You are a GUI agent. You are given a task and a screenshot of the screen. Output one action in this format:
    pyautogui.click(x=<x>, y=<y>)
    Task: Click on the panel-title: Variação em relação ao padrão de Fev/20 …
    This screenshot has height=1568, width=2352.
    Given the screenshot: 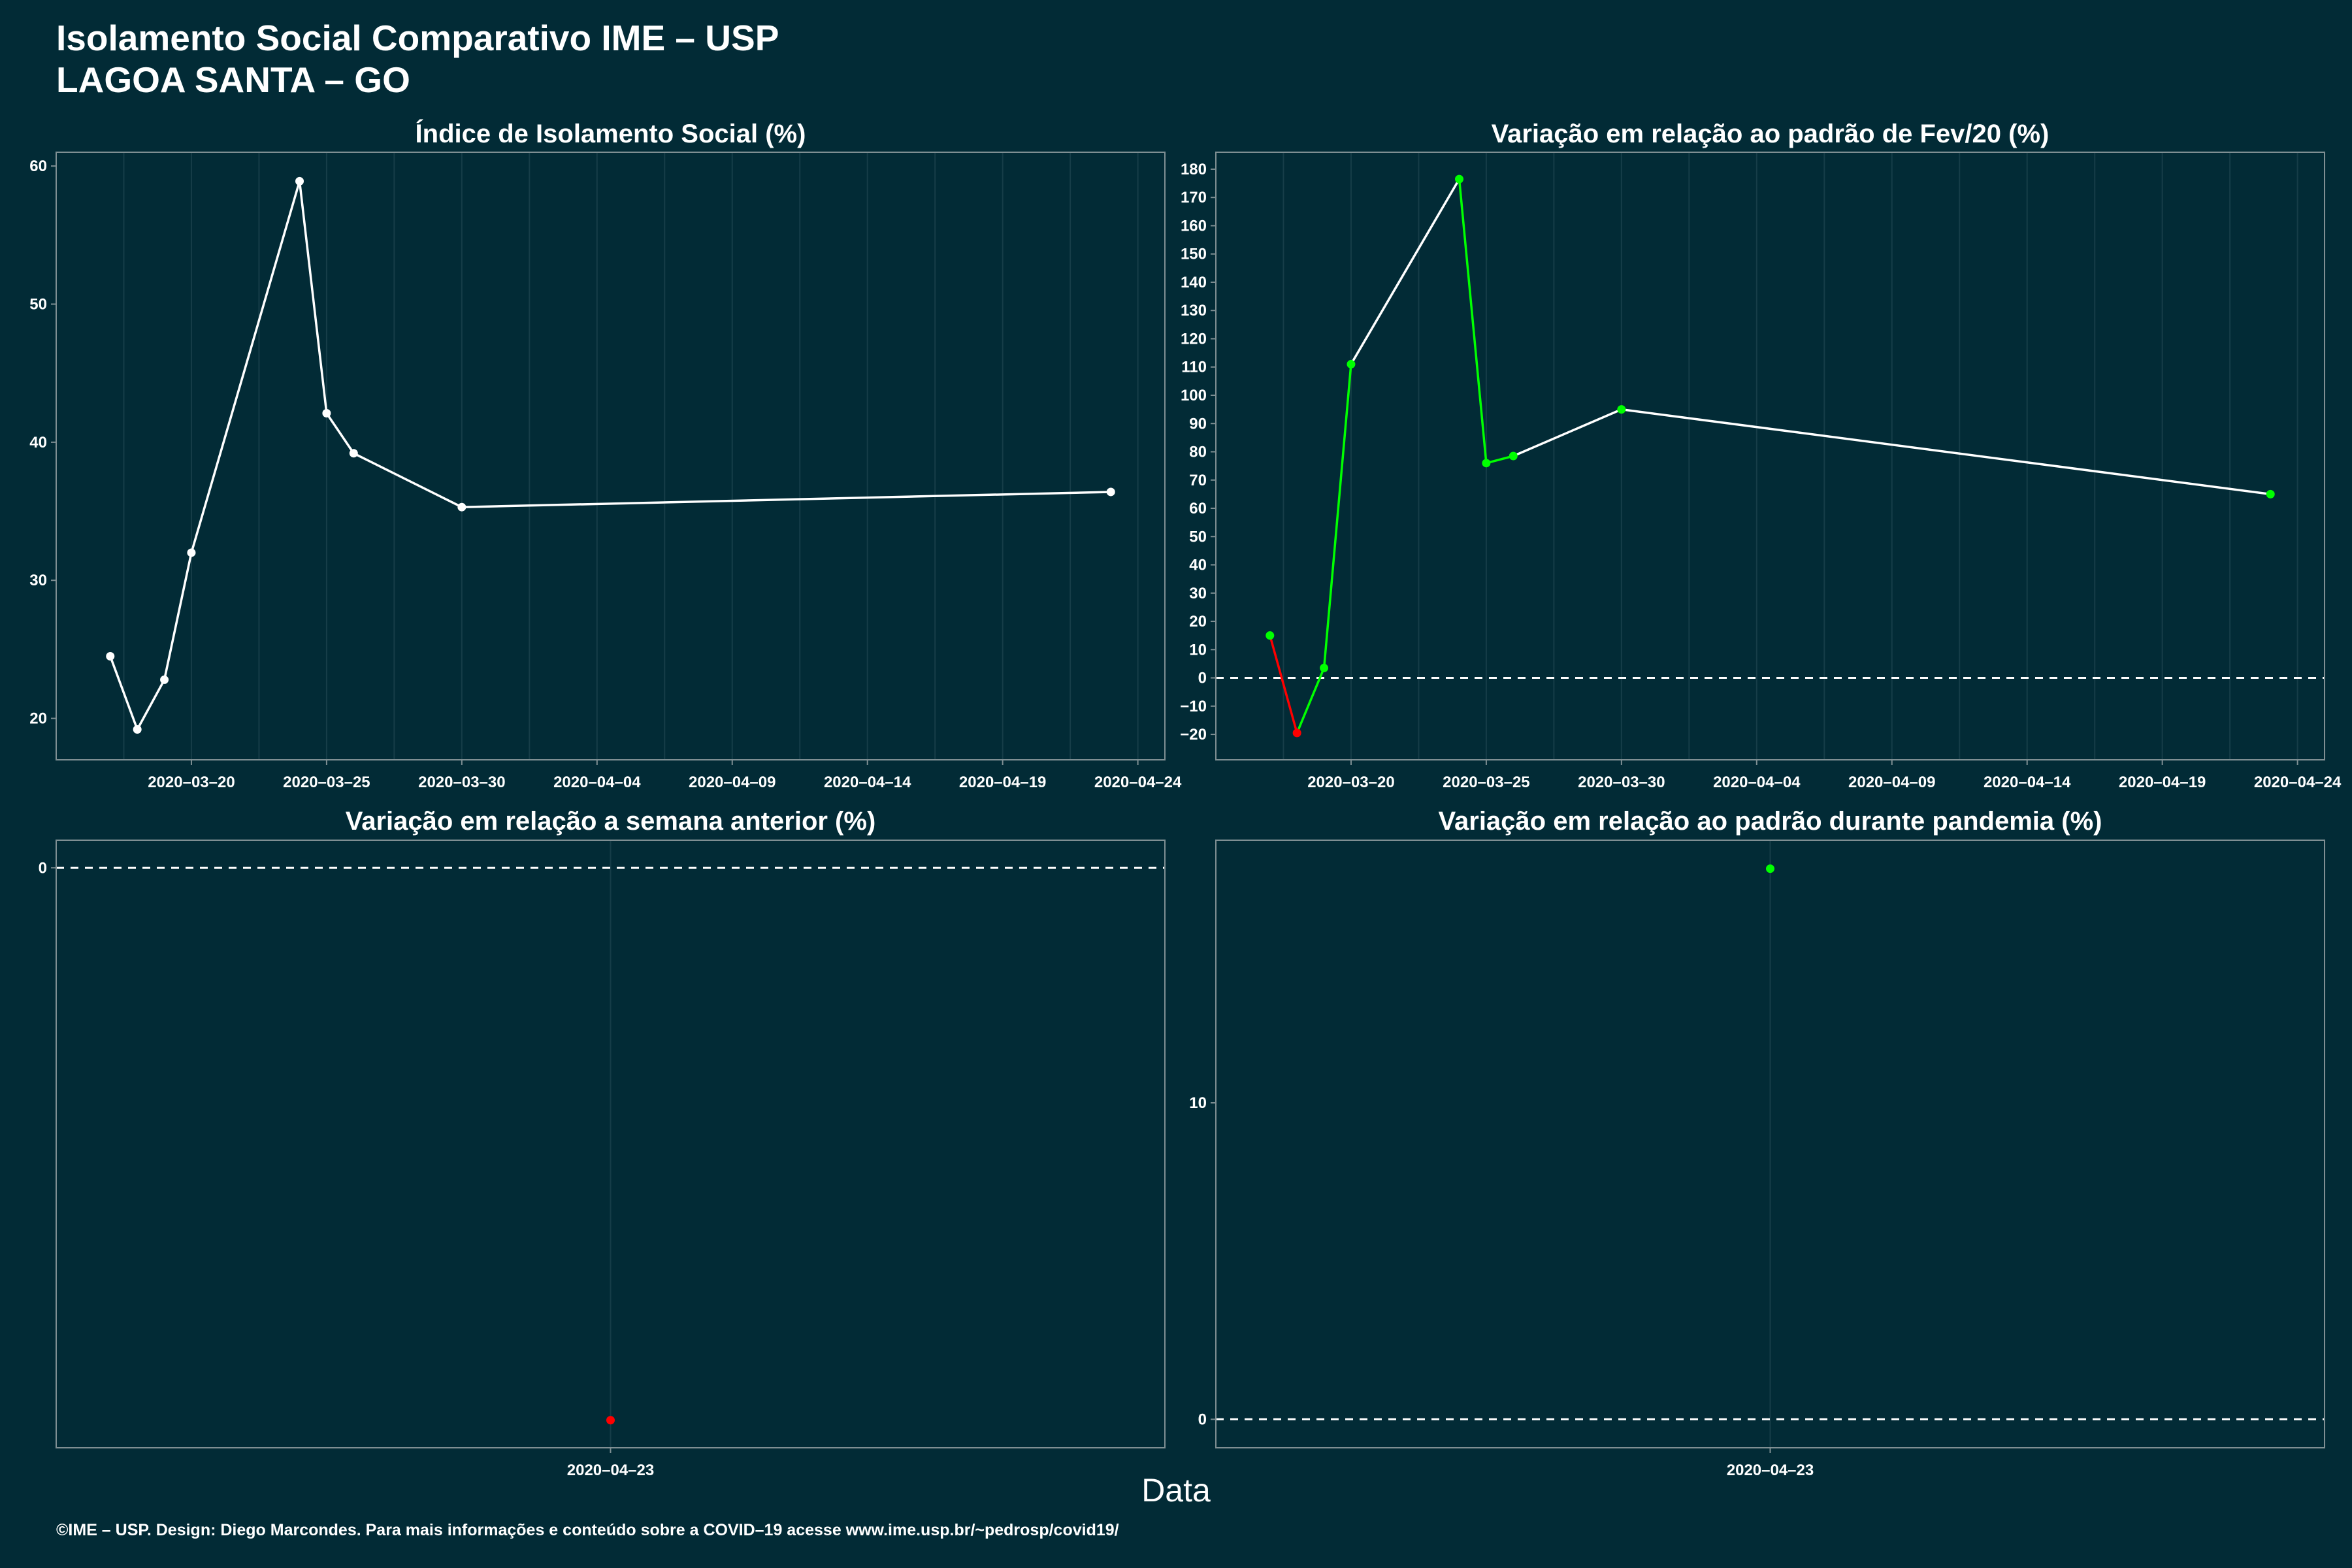 What is the action you would take?
    pyautogui.click(x=1771, y=134)
    